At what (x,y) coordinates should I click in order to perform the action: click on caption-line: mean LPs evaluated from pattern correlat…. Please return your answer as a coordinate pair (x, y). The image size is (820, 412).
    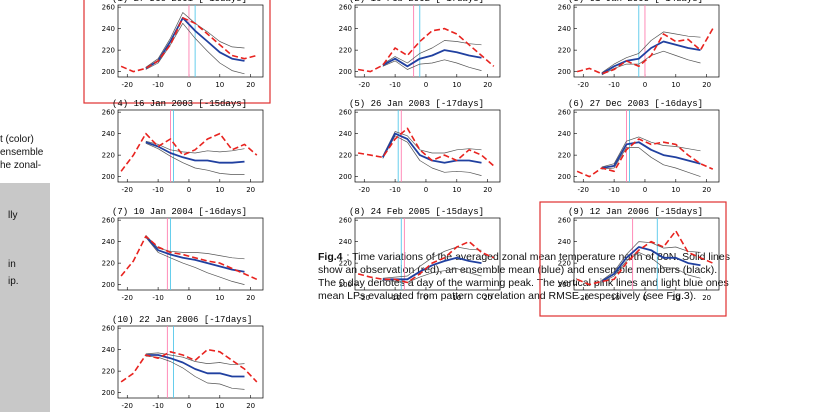
    Looking at the image, I should click on (507, 296).